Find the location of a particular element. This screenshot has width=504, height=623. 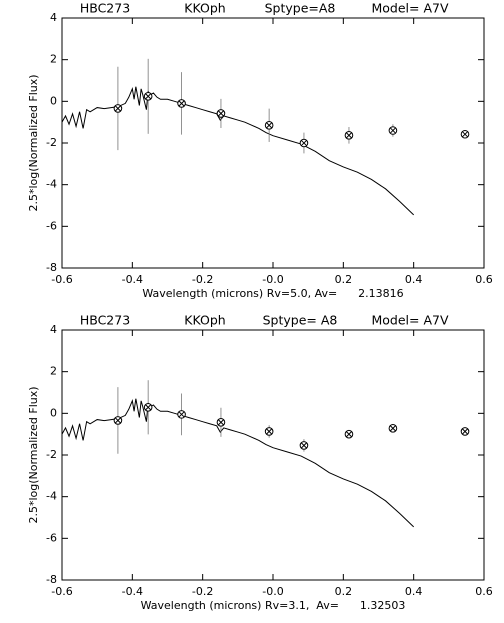

x-axis-label: Wavelength (microns) Rv=3.1, Av= 1.32503 is located at coordinates (273, 605).